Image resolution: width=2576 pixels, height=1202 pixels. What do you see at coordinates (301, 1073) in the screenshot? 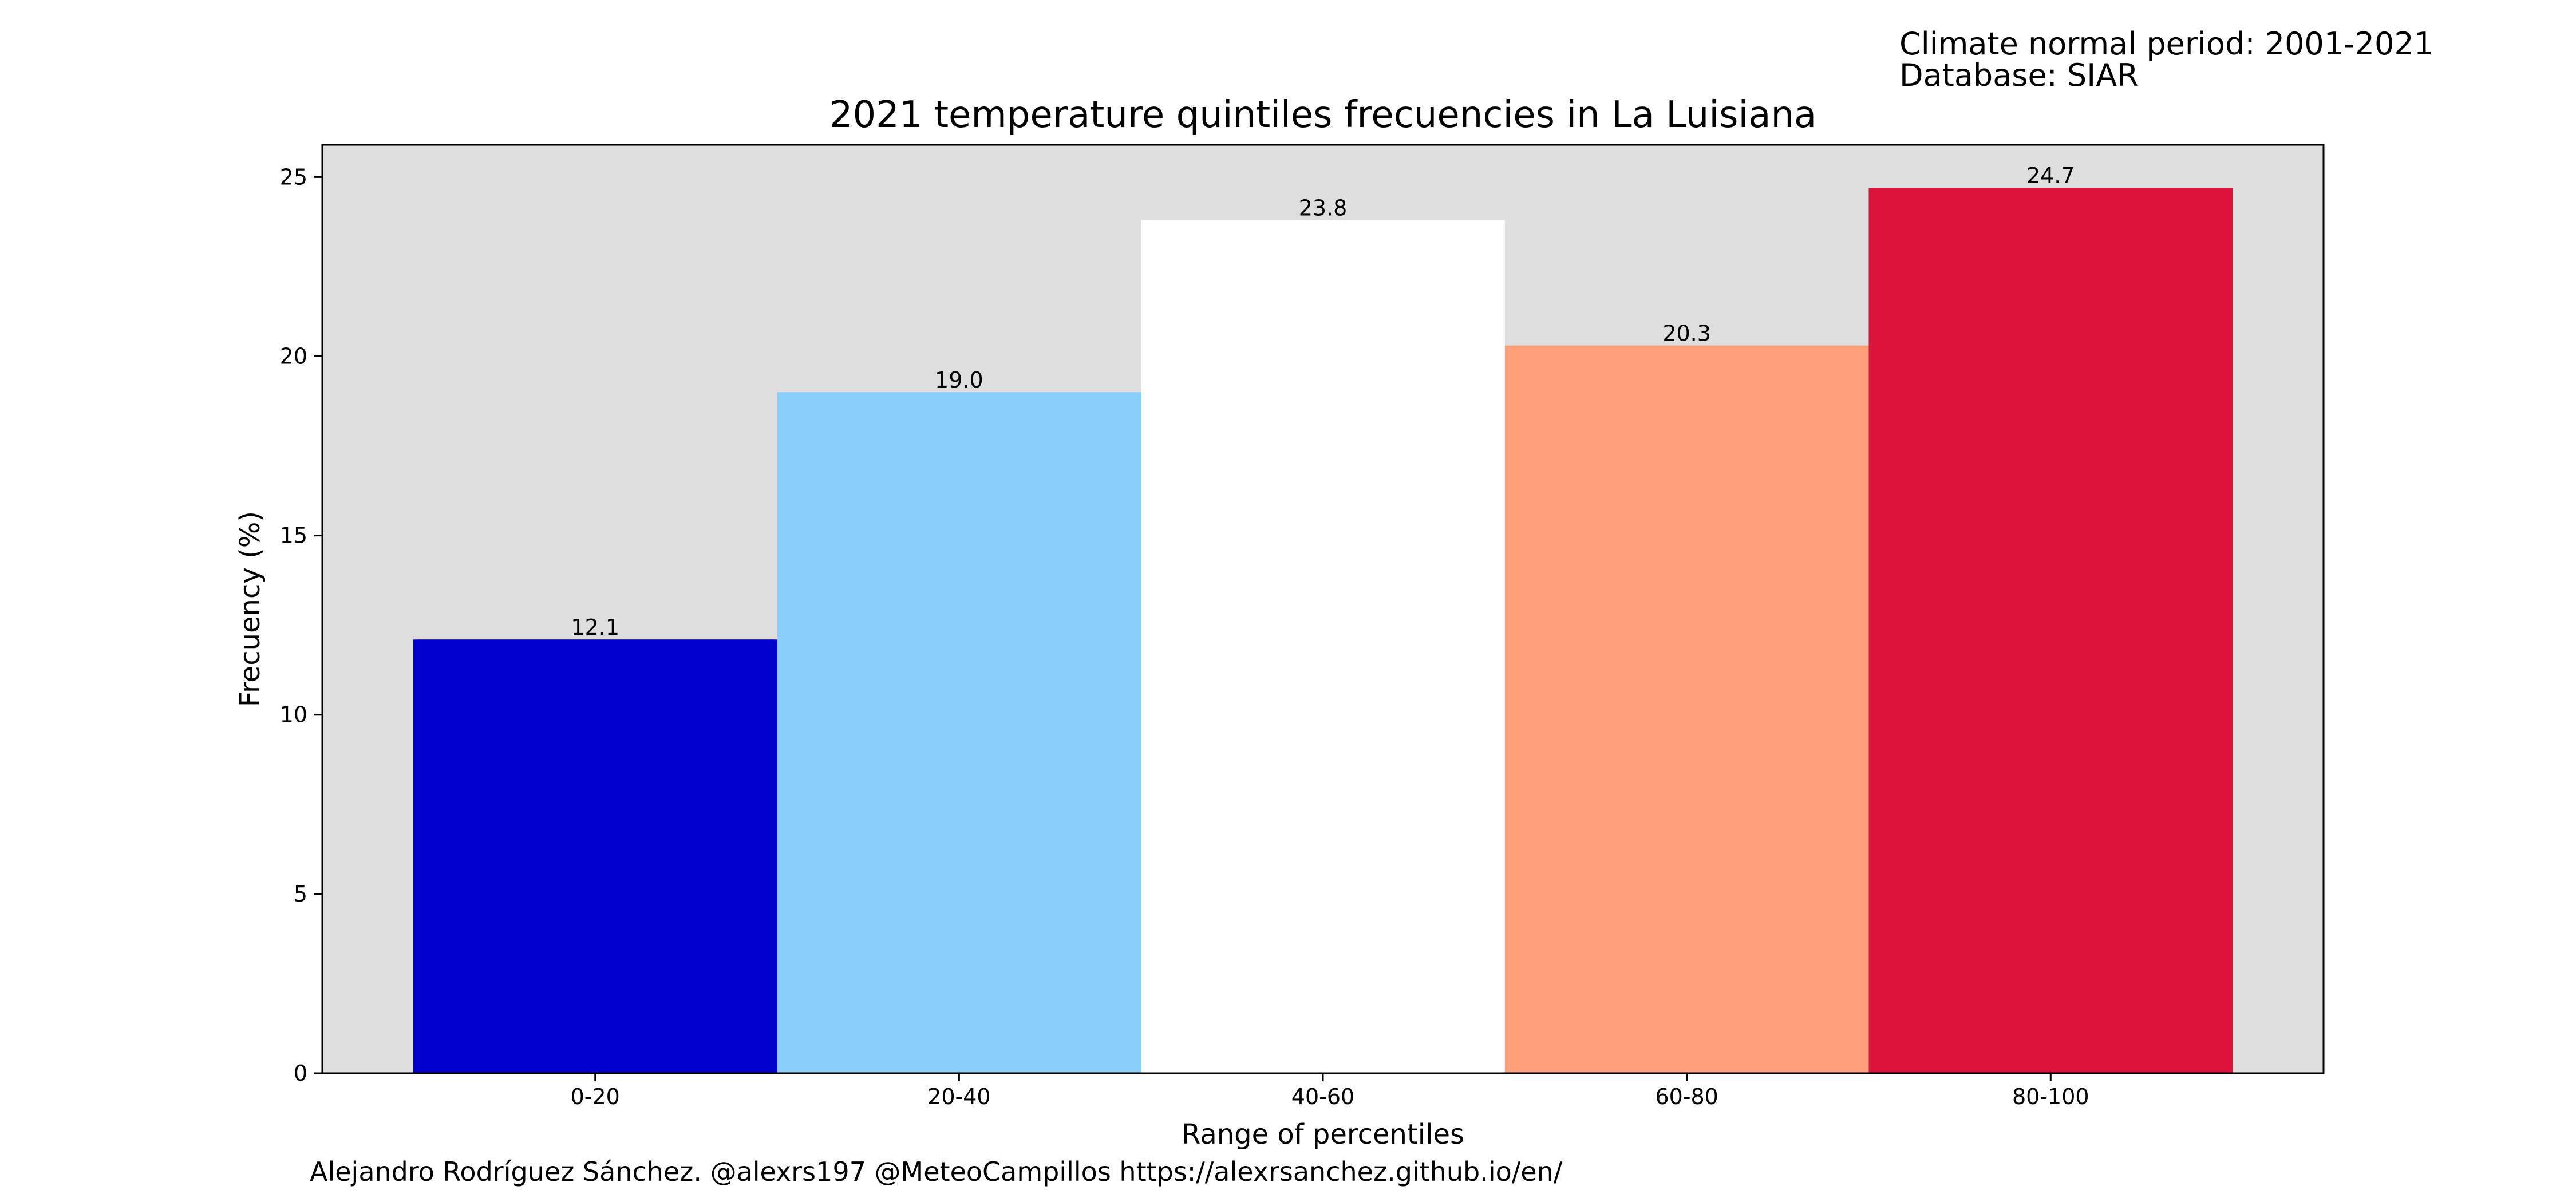
I see `y-tick-label-0: 0` at bounding box center [301, 1073].